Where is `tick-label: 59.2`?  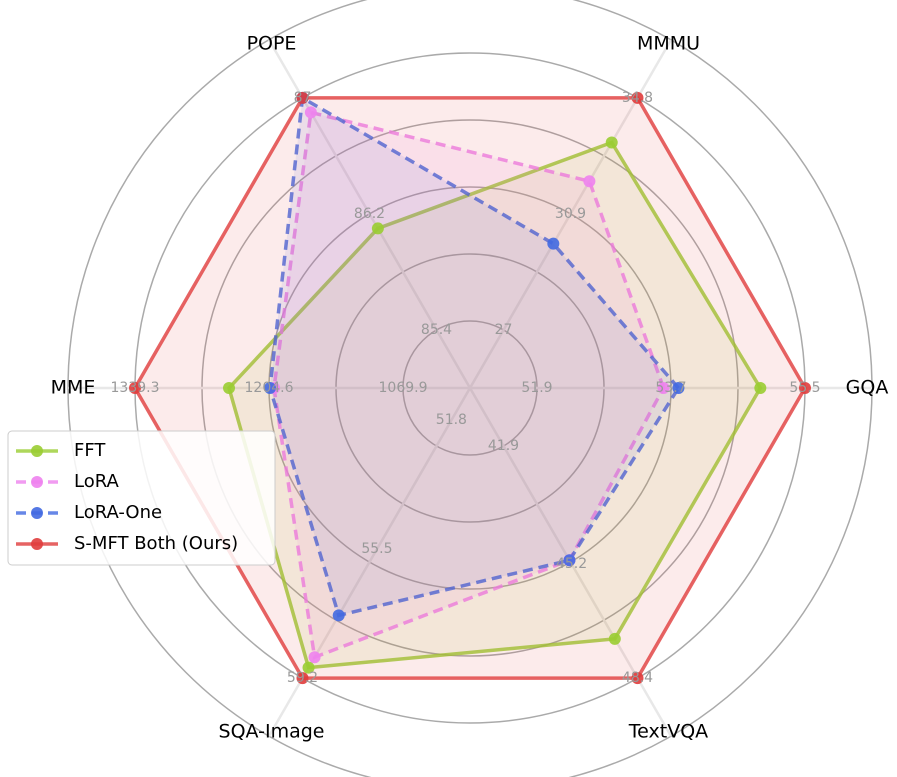
tick-label: 59.2 is located at coordinates (302, 678).